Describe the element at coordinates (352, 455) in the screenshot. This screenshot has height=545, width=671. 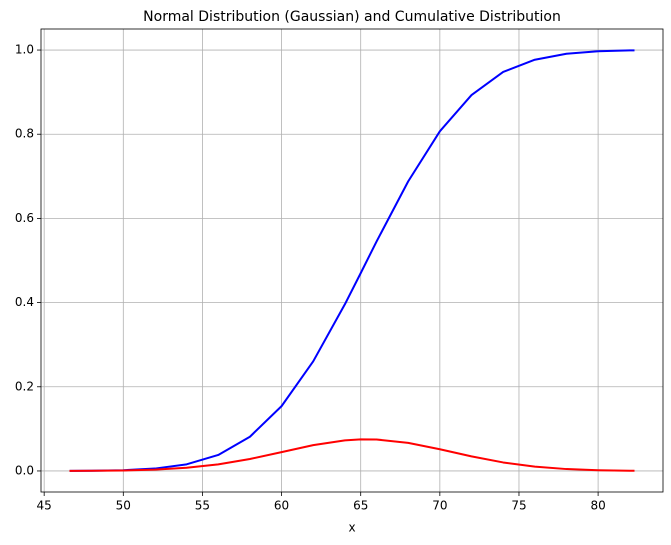
I see `line-series` at that location.